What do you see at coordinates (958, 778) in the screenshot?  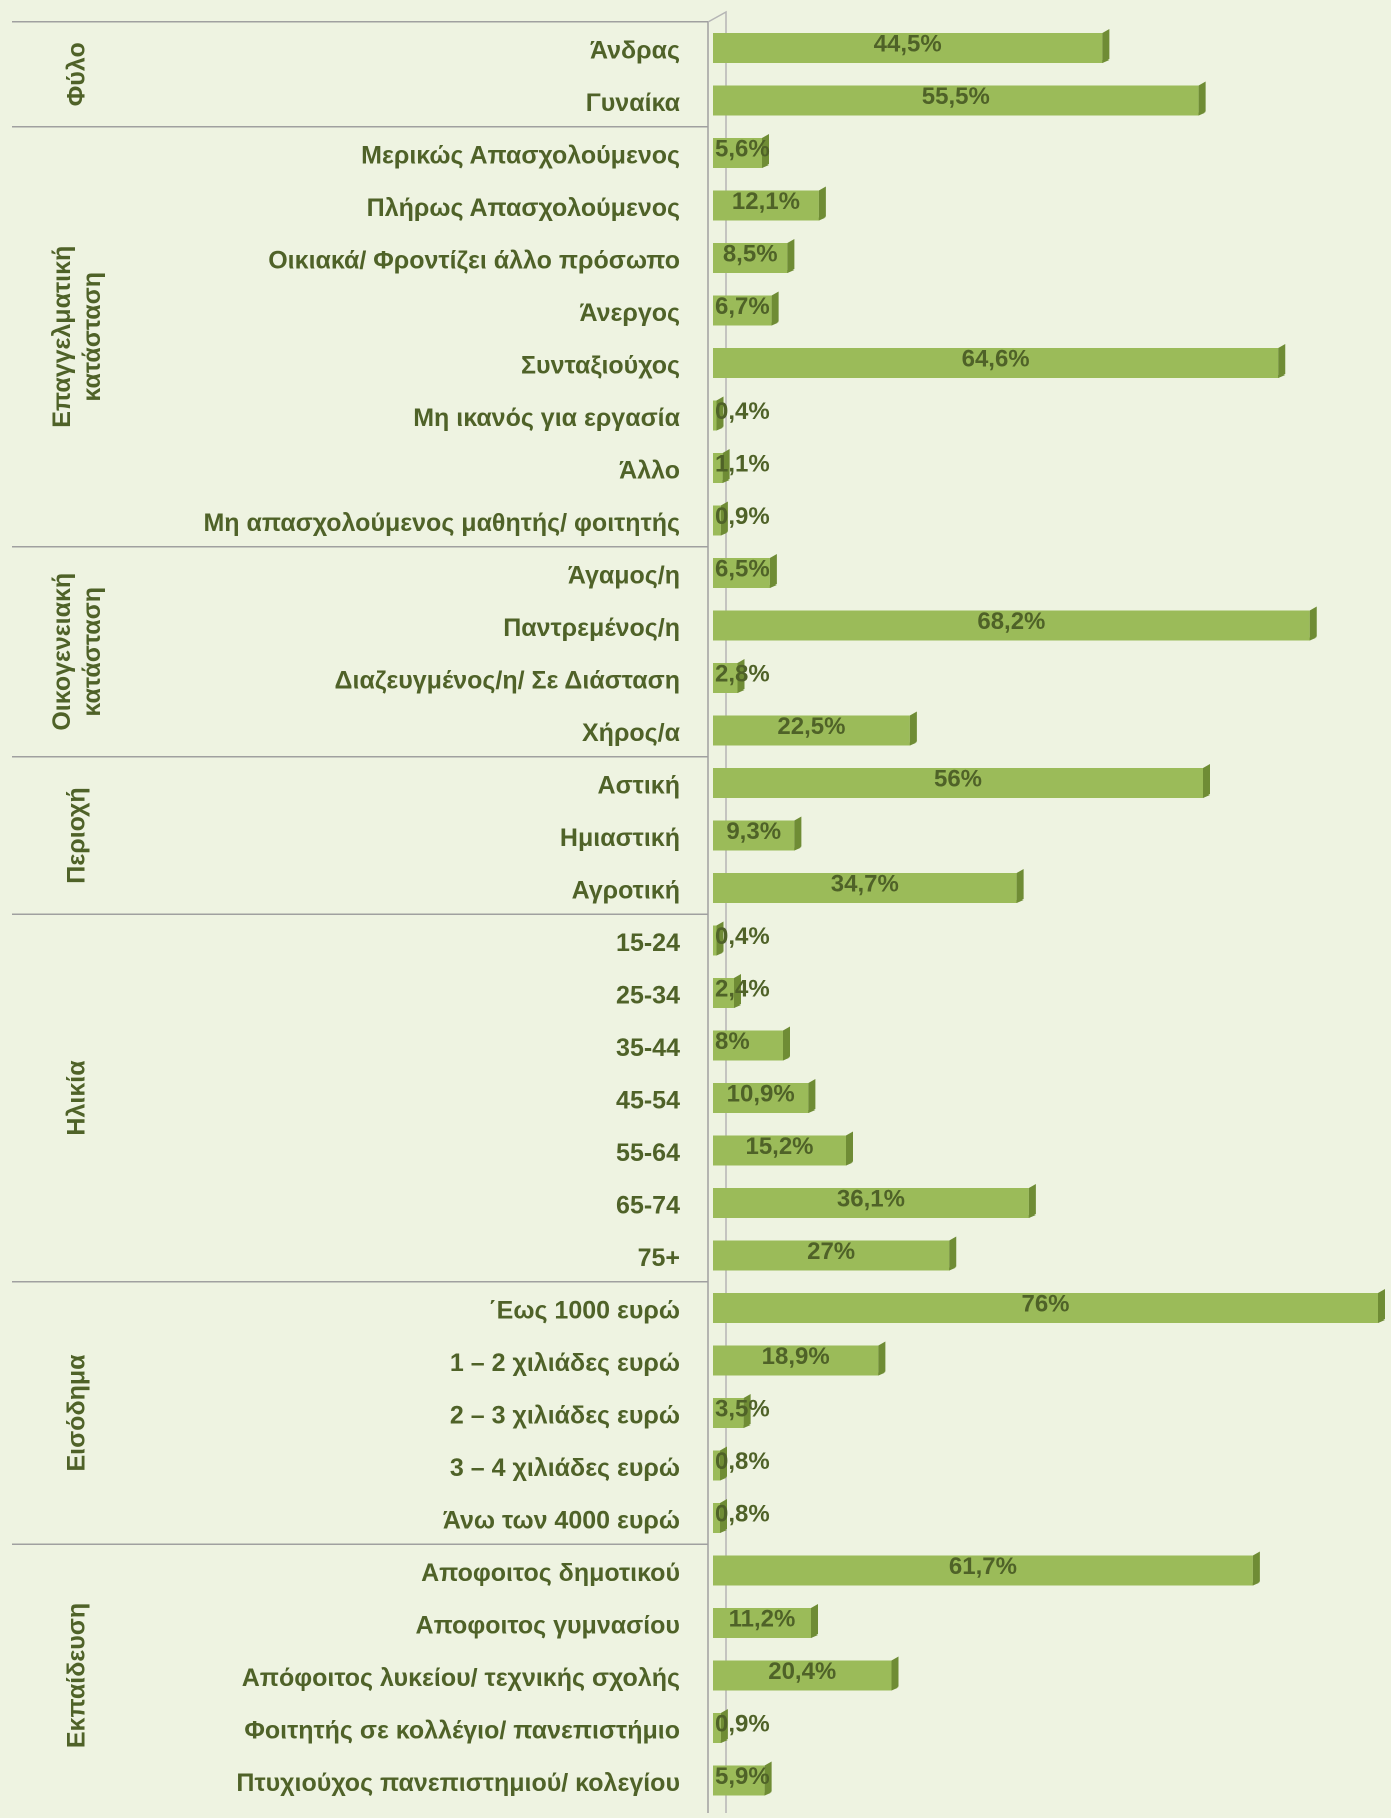 I see `value-label: 56%` at bounding box center [958, 778].